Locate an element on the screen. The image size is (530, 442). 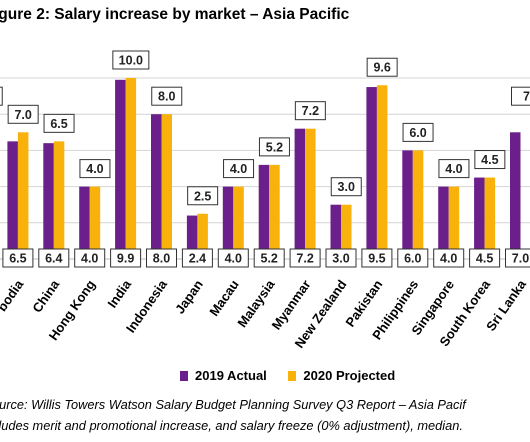
data-label-2020: 3.0 is located at coordinates (346, 187).